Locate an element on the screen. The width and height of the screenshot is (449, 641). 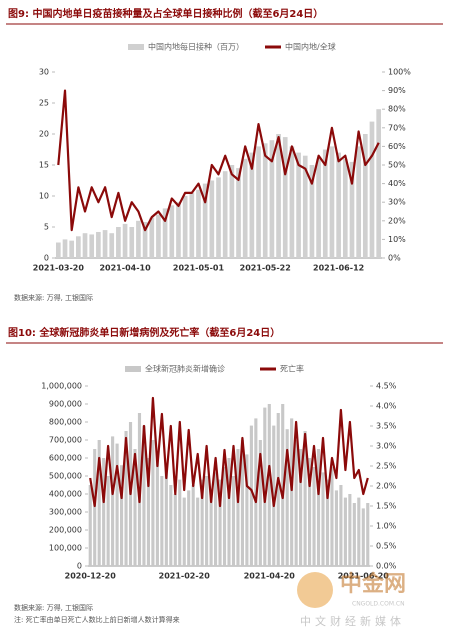
y2-tick-label: 20% is located at coordinates (397, 220).